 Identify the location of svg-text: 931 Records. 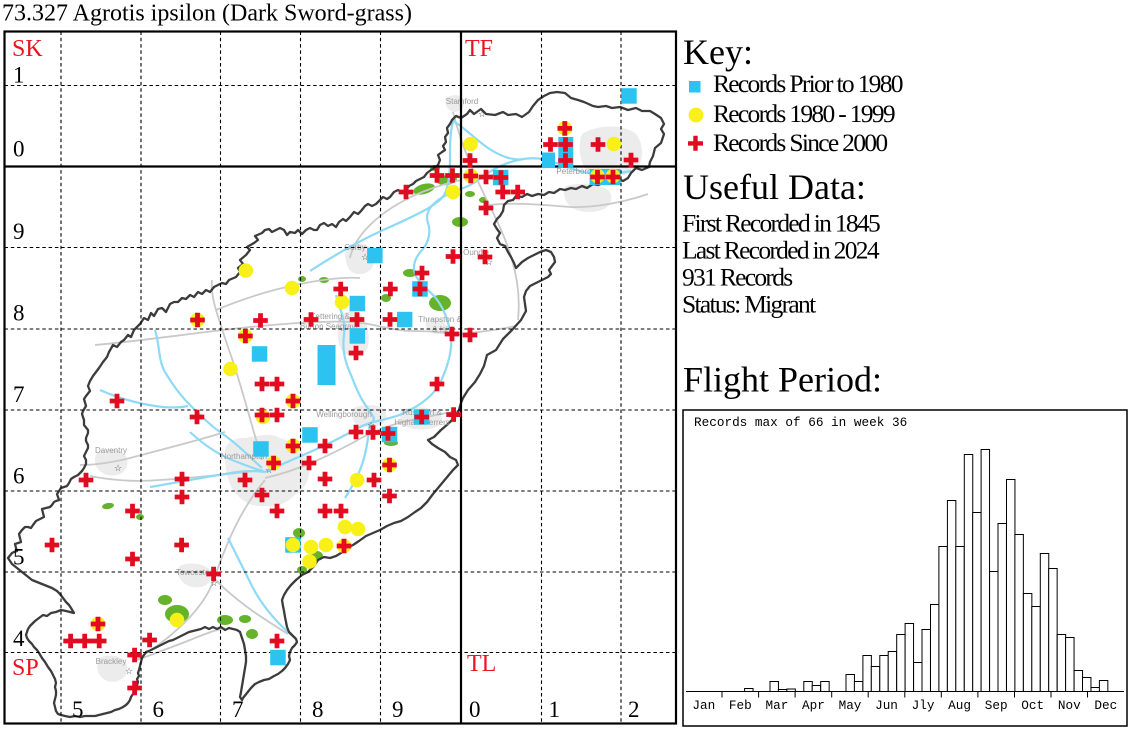
(737, 277).